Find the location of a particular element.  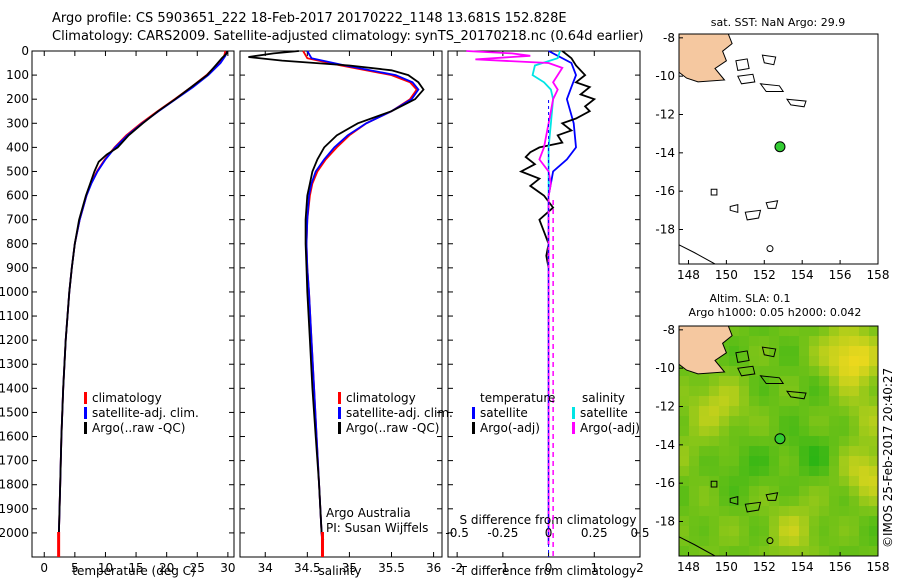

salinity-bottom-marker is located at coordinates (322, 544).